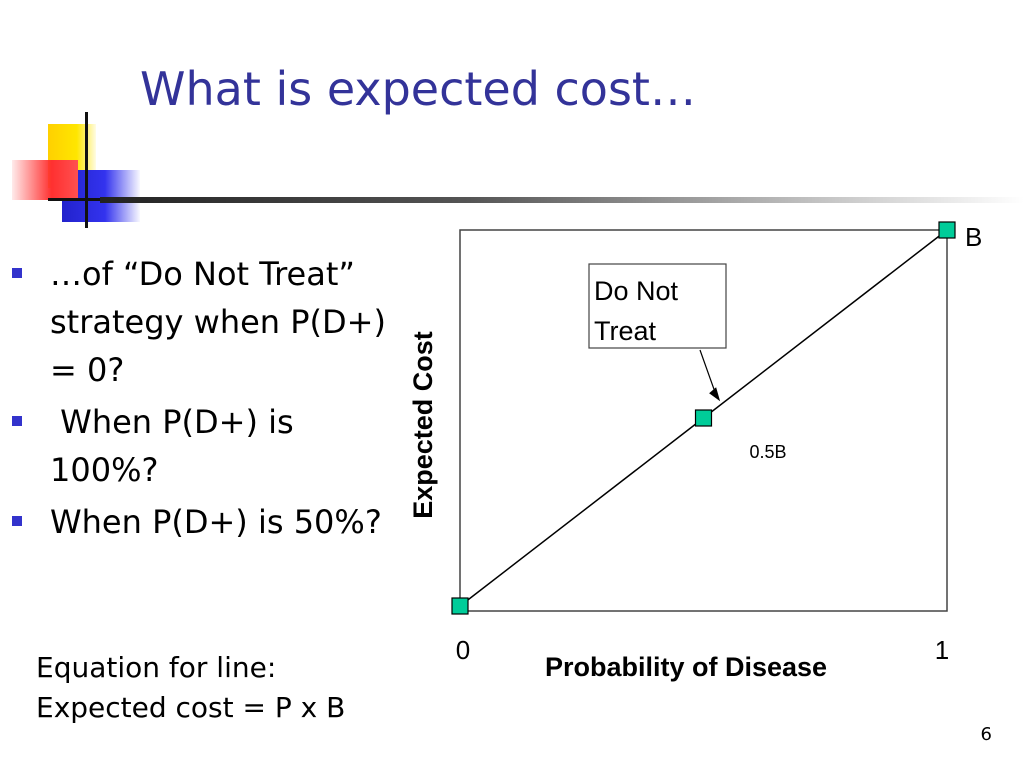 This screenshot has height=768, width=1024. I want to click on equation-line-1: Equation for line:, so click(156, 667).